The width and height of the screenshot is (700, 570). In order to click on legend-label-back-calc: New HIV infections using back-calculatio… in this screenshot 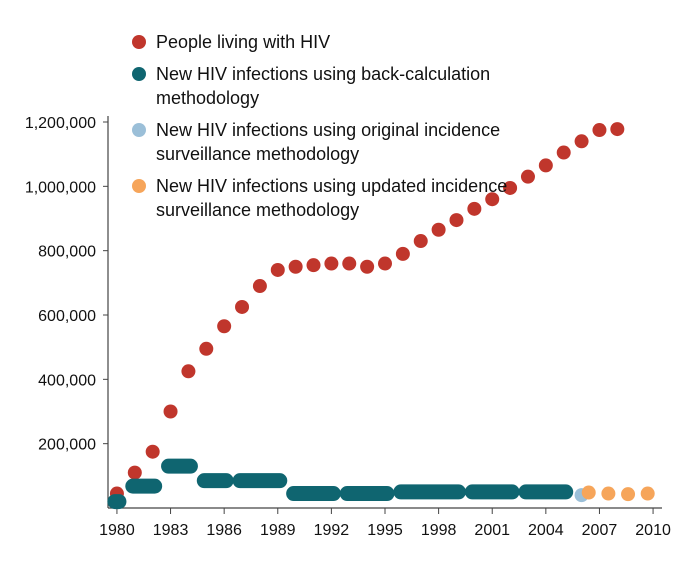, I will do `click(323, 86)`.